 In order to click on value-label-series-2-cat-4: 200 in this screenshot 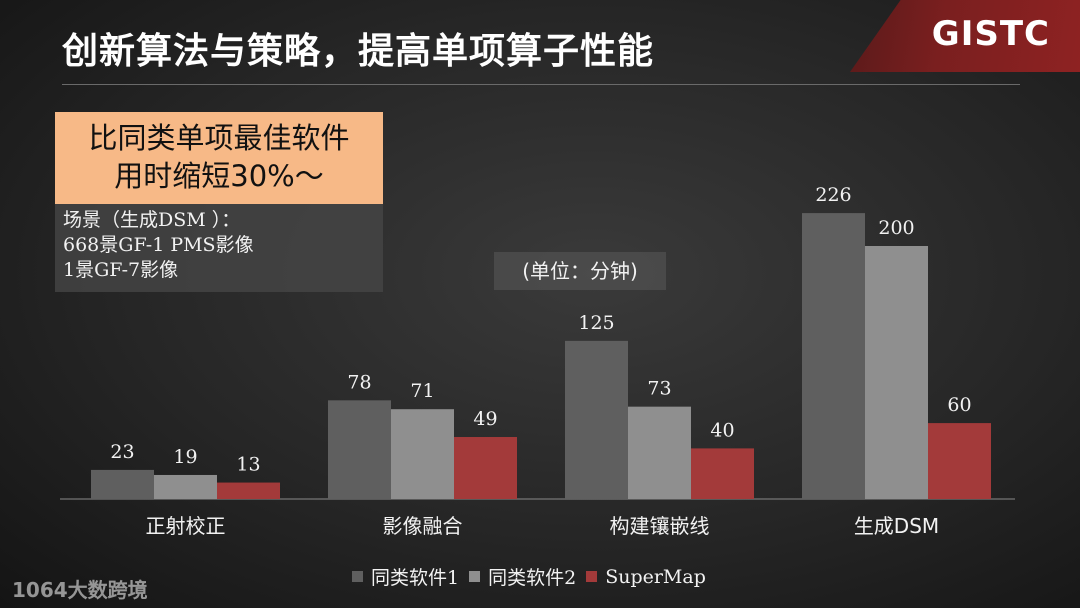, I will do `click(896, 228)`.